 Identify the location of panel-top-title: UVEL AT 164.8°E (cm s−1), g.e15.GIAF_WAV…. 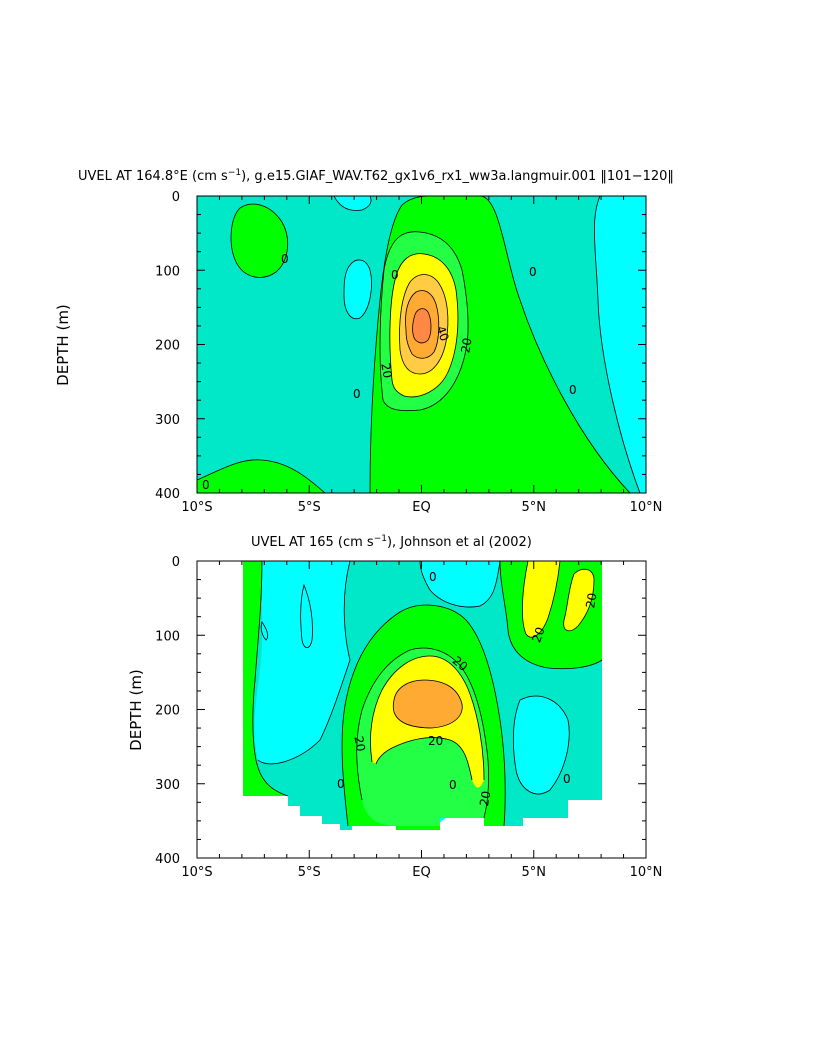
(376, 176).